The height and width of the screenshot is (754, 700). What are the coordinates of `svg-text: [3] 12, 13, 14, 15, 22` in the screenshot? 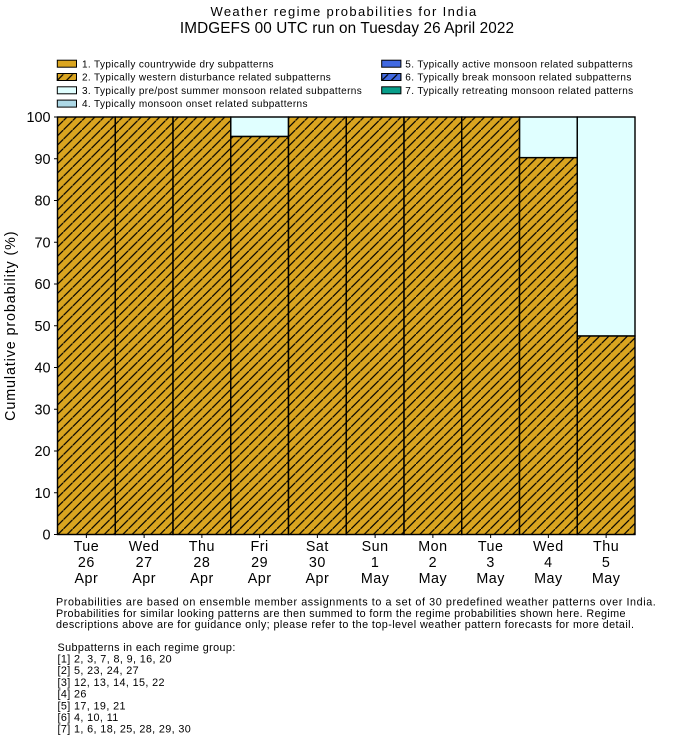 It's located at (111, 683).